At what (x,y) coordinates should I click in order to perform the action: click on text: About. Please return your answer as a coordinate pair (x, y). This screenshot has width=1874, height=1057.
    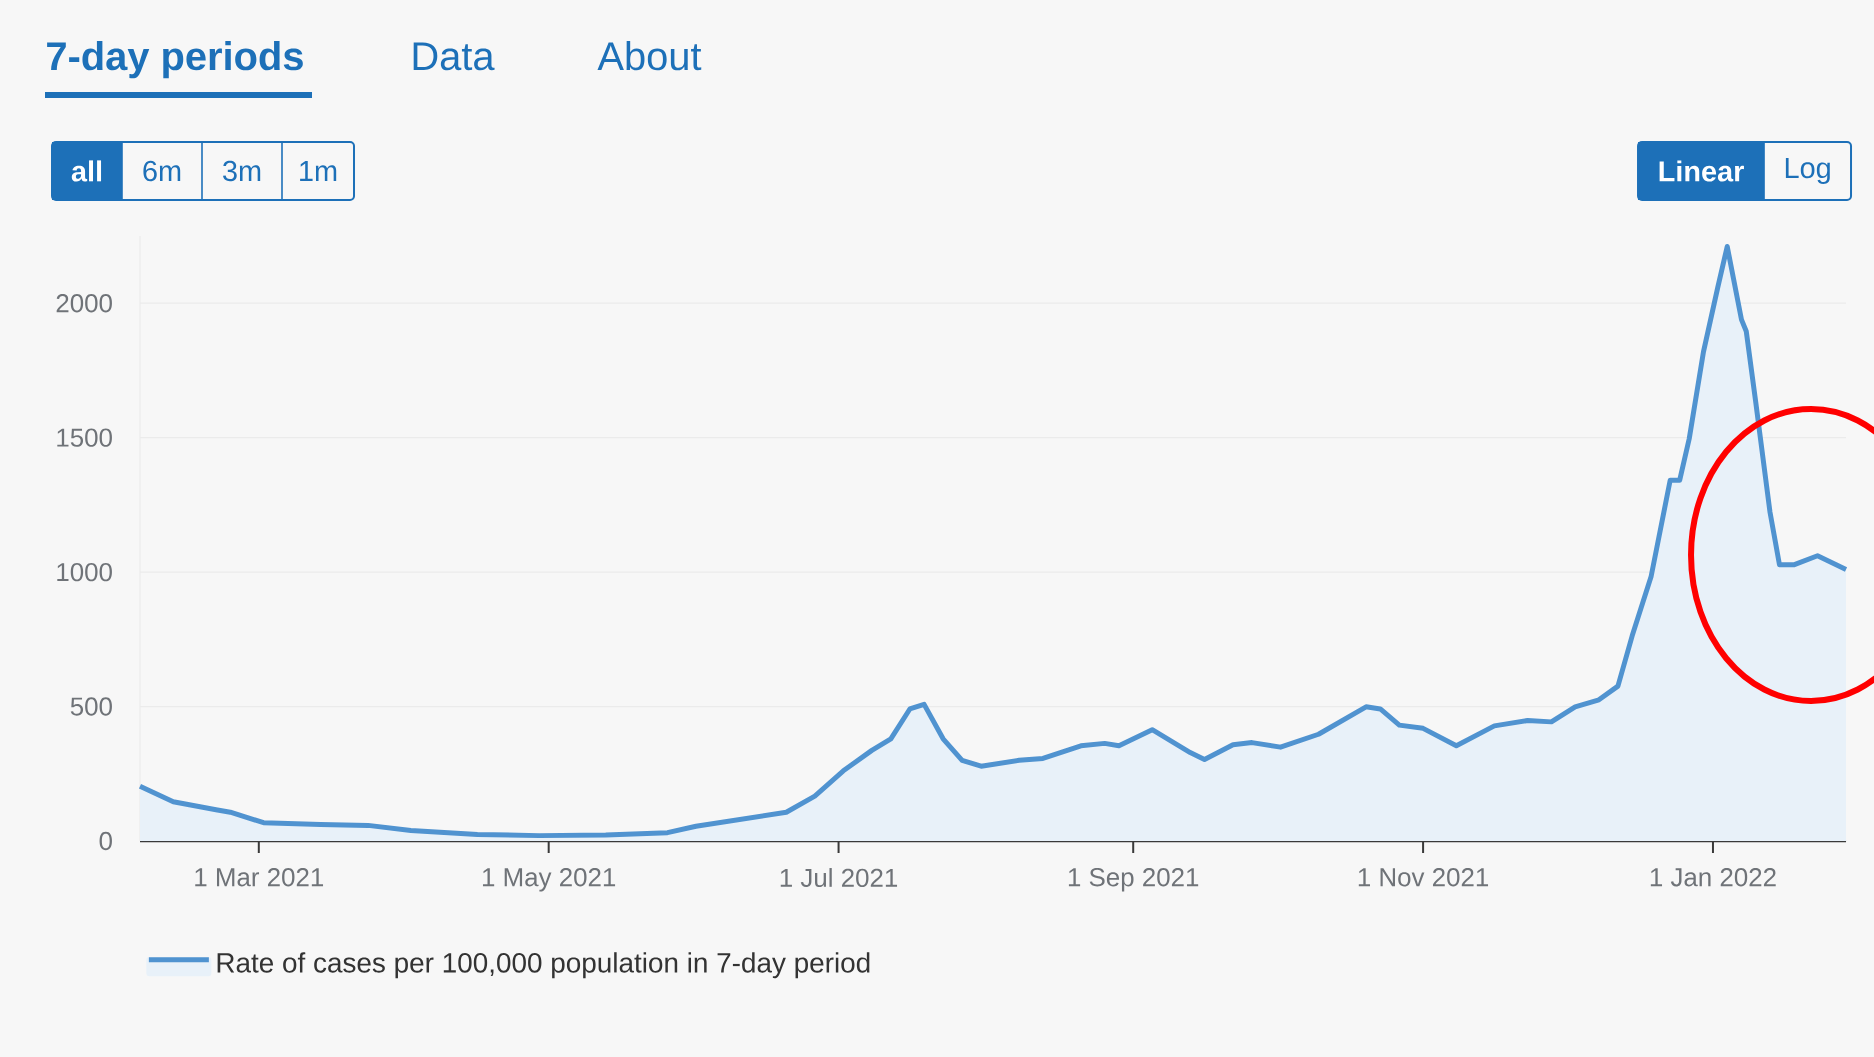
    Looking at the image, I should click on (649, 56).